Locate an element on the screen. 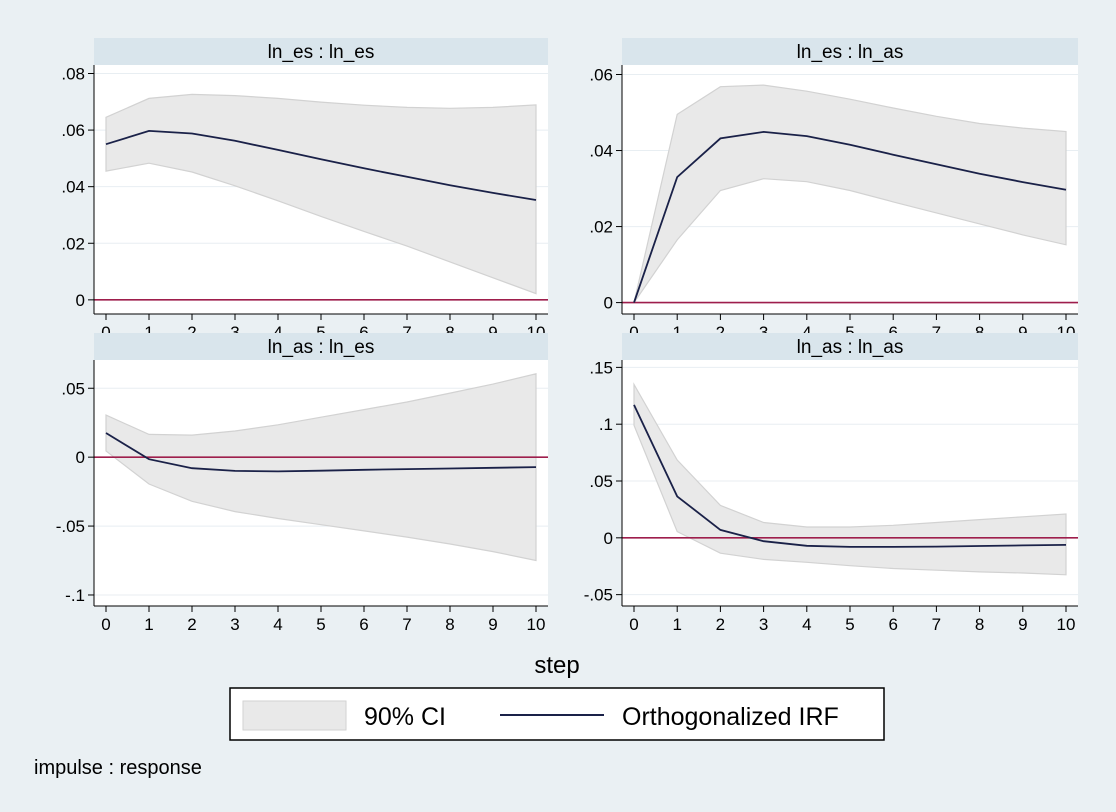 The image size is (1116, 812). panel-title: ln_es is located at coordinates (321, 52).